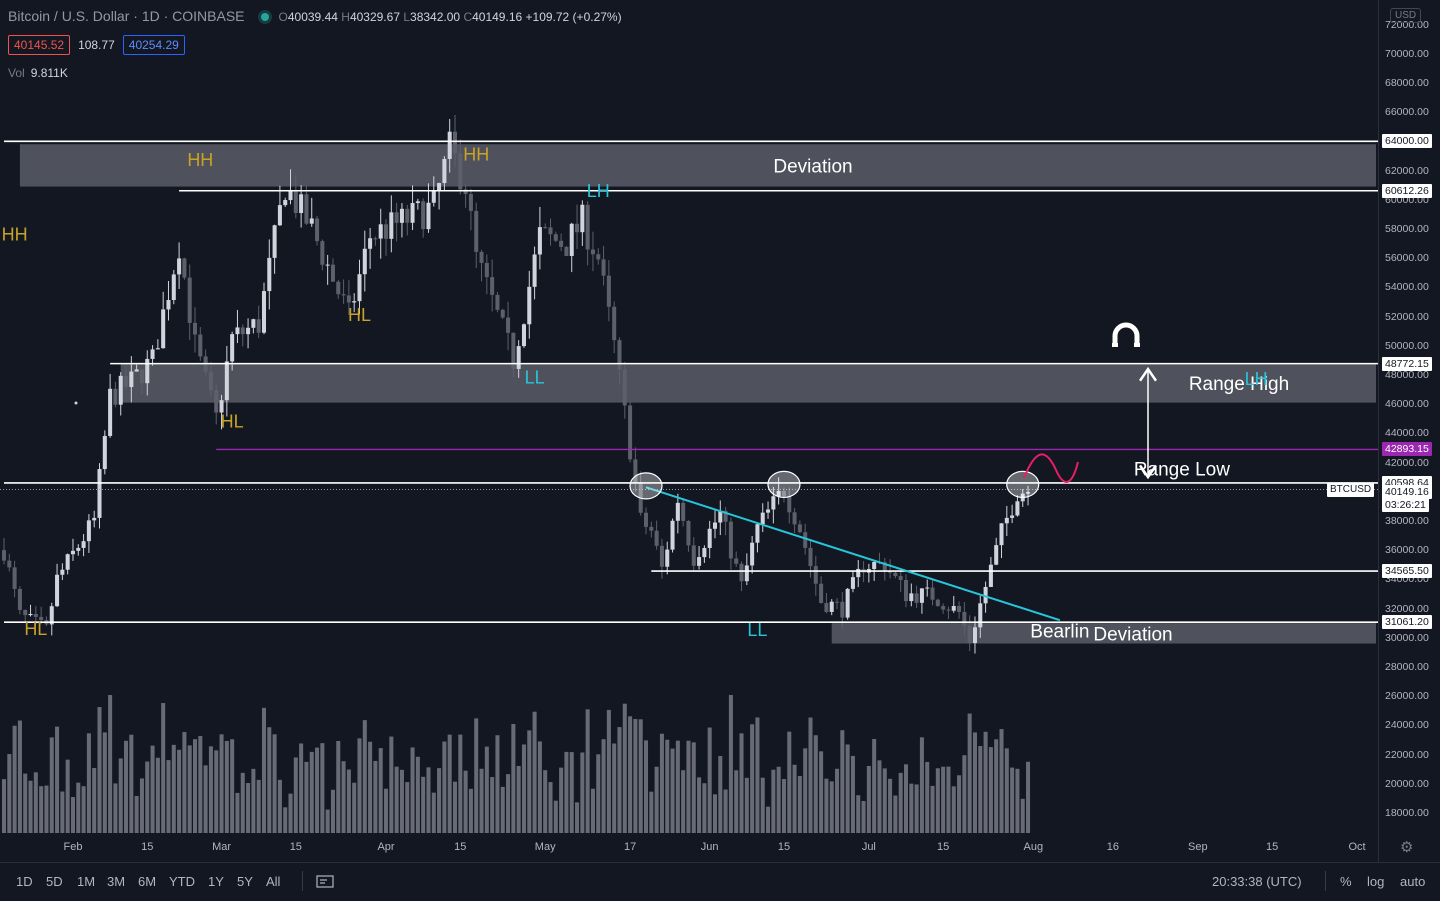 Image resolution: width=1440 pixels, height=901 pixels. I want to click on price-tick-label: 66000.00, so click(1407, 112).